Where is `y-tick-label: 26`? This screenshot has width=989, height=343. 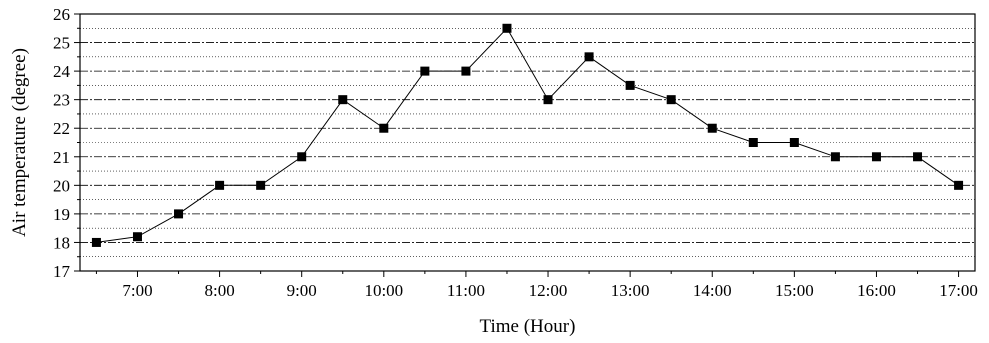
y-tick-label: 26 is located at coordinates (61, 14).